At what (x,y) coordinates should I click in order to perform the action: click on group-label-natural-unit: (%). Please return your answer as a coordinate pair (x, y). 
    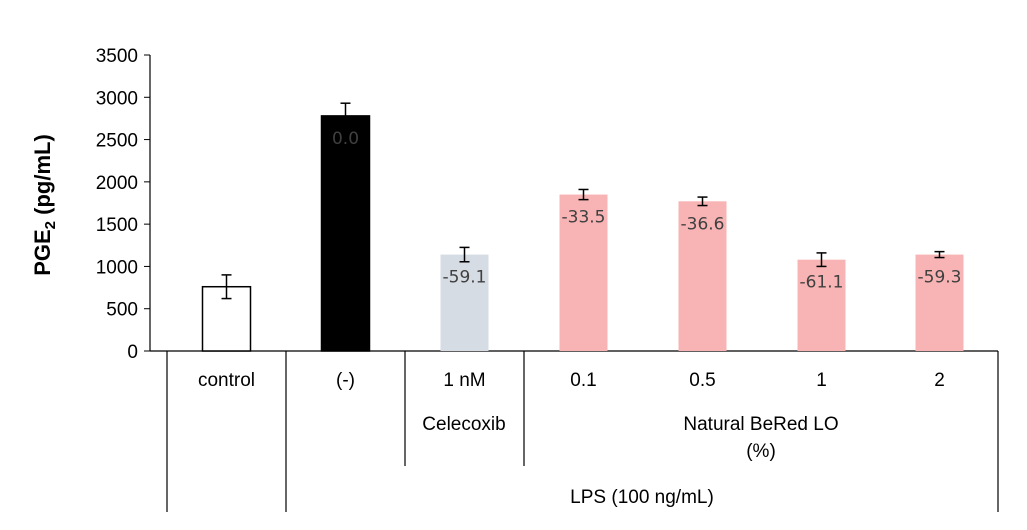
    Looking at the image, I should click on (761, 451).